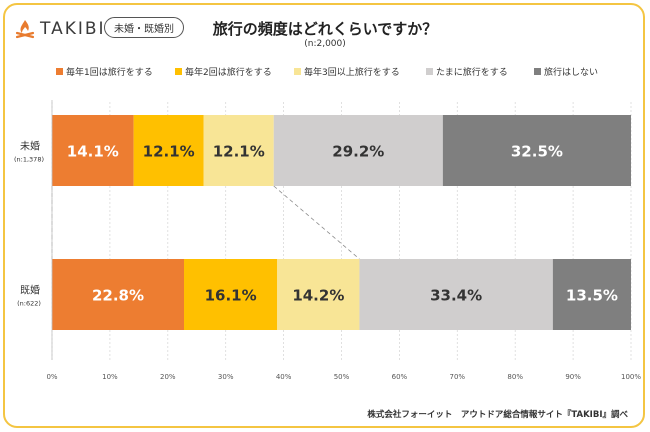  I want to click on logo-text: TAKIBI, so click(73, 29).